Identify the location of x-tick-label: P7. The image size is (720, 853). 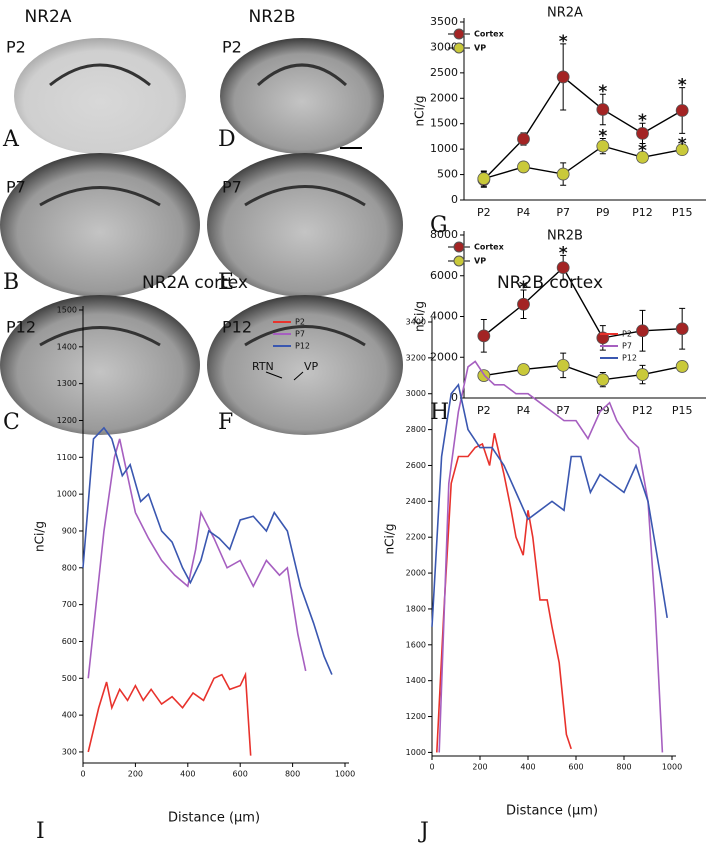
(563, 212).